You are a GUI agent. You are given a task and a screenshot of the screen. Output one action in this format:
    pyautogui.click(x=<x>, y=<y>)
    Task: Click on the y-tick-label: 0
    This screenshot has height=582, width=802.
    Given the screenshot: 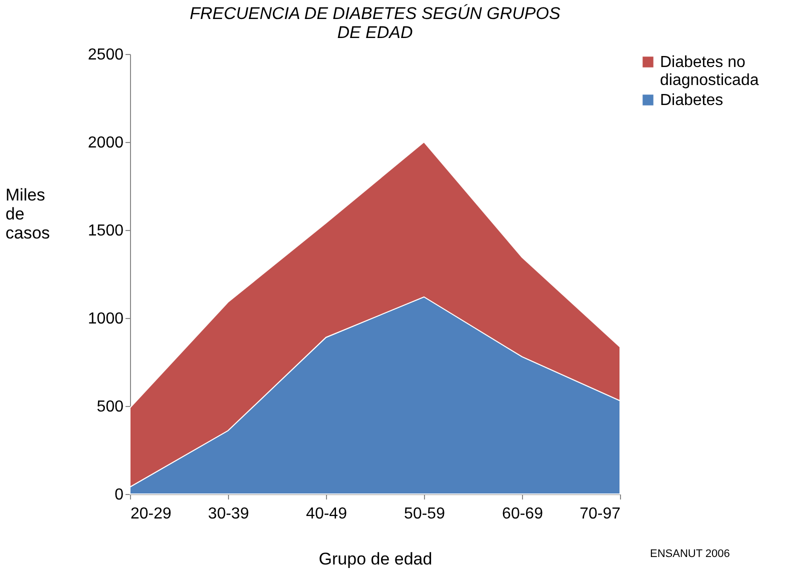 What is the action you would take?
    pyautogui.click(x=119, y=495)
    